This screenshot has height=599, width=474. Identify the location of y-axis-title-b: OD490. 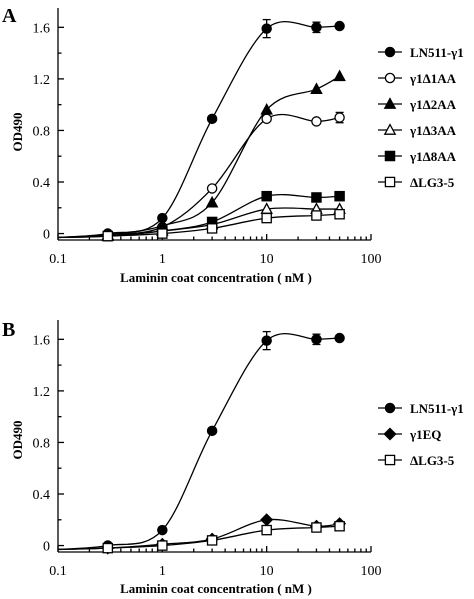
(17, 440).